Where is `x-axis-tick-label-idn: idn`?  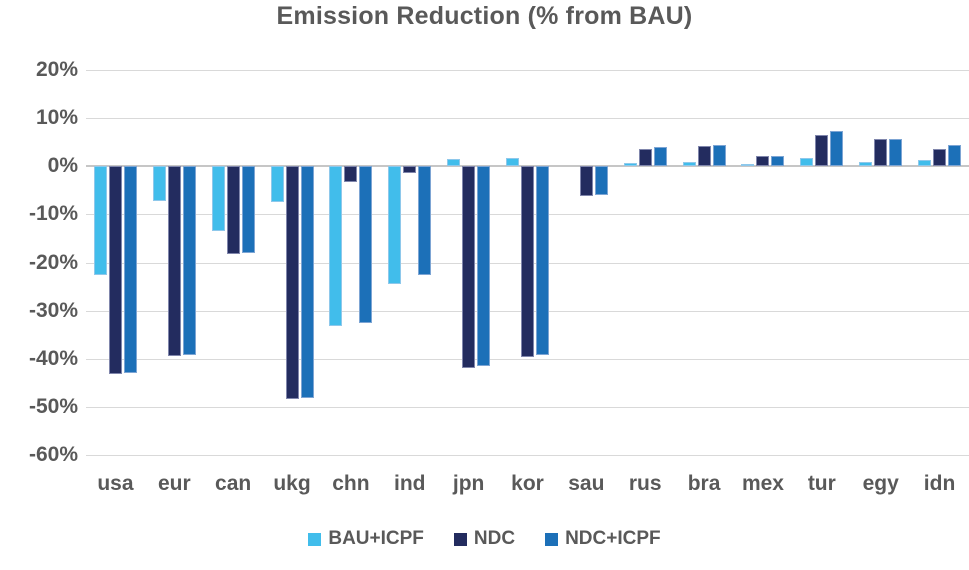 x-axis-tick-label-idn: idn is located at coordinates (939, 483).